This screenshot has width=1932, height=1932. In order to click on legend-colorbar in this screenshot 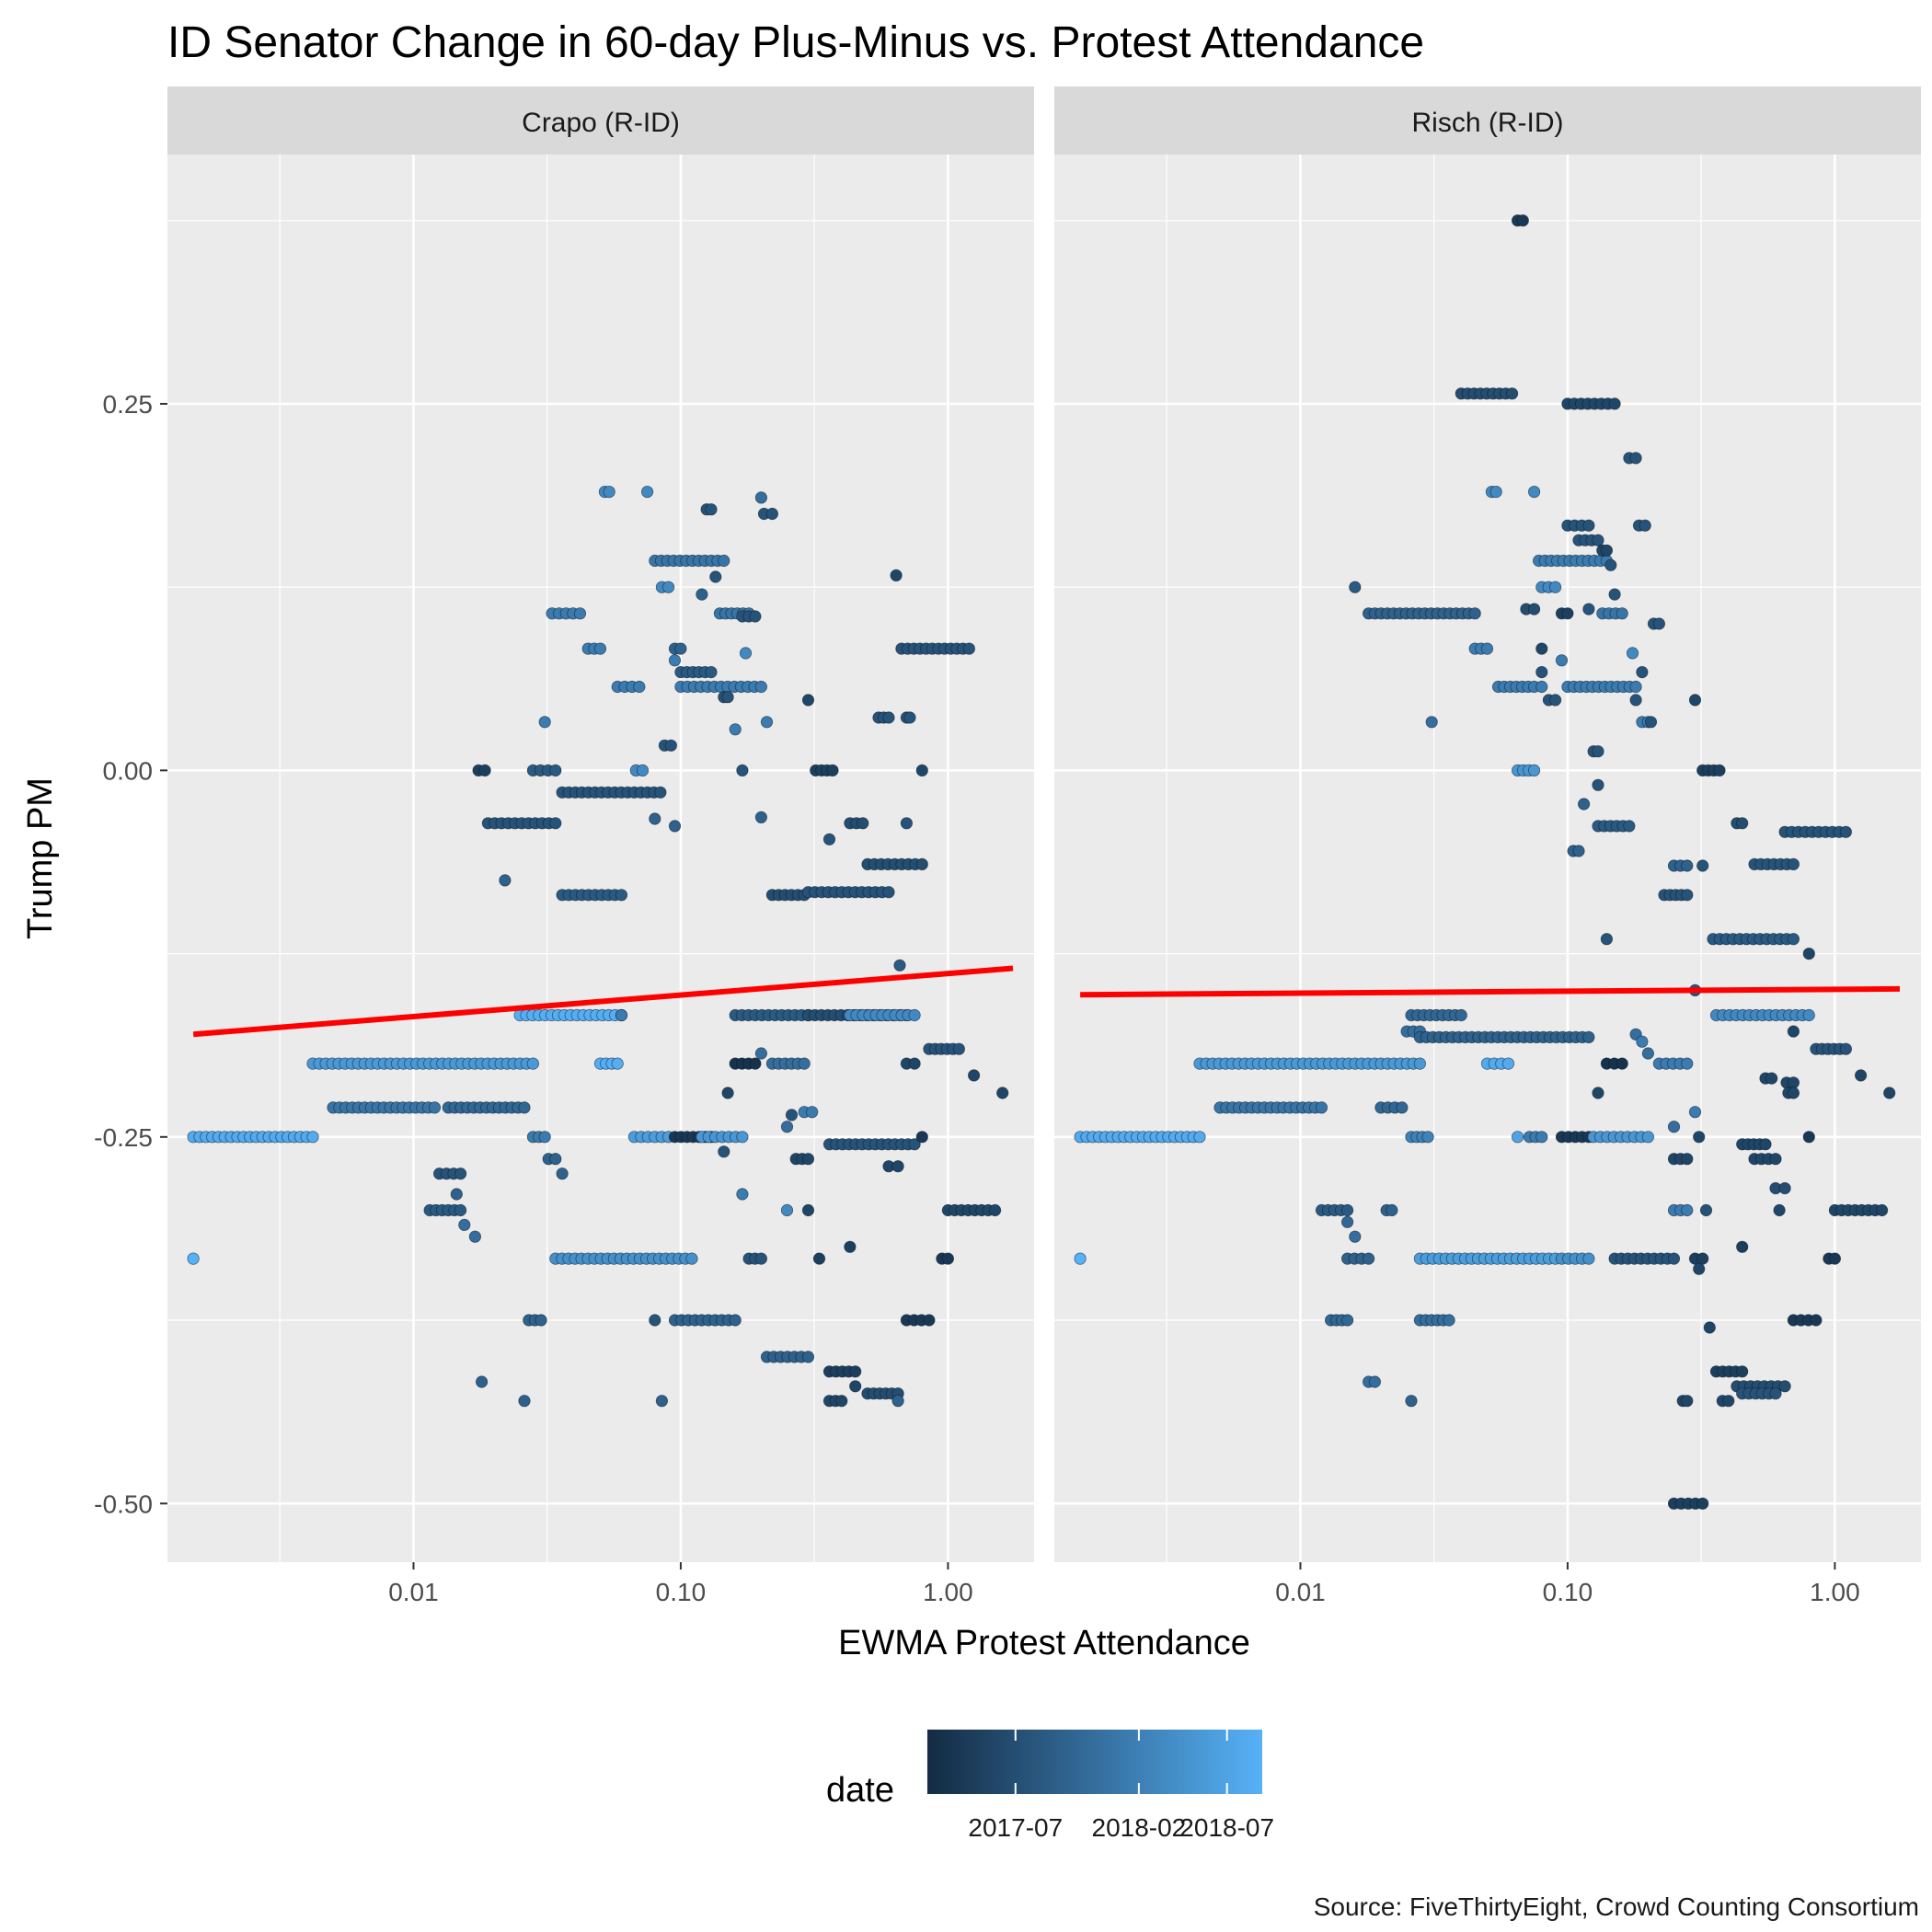, I will do `click(1094, 1762)`.